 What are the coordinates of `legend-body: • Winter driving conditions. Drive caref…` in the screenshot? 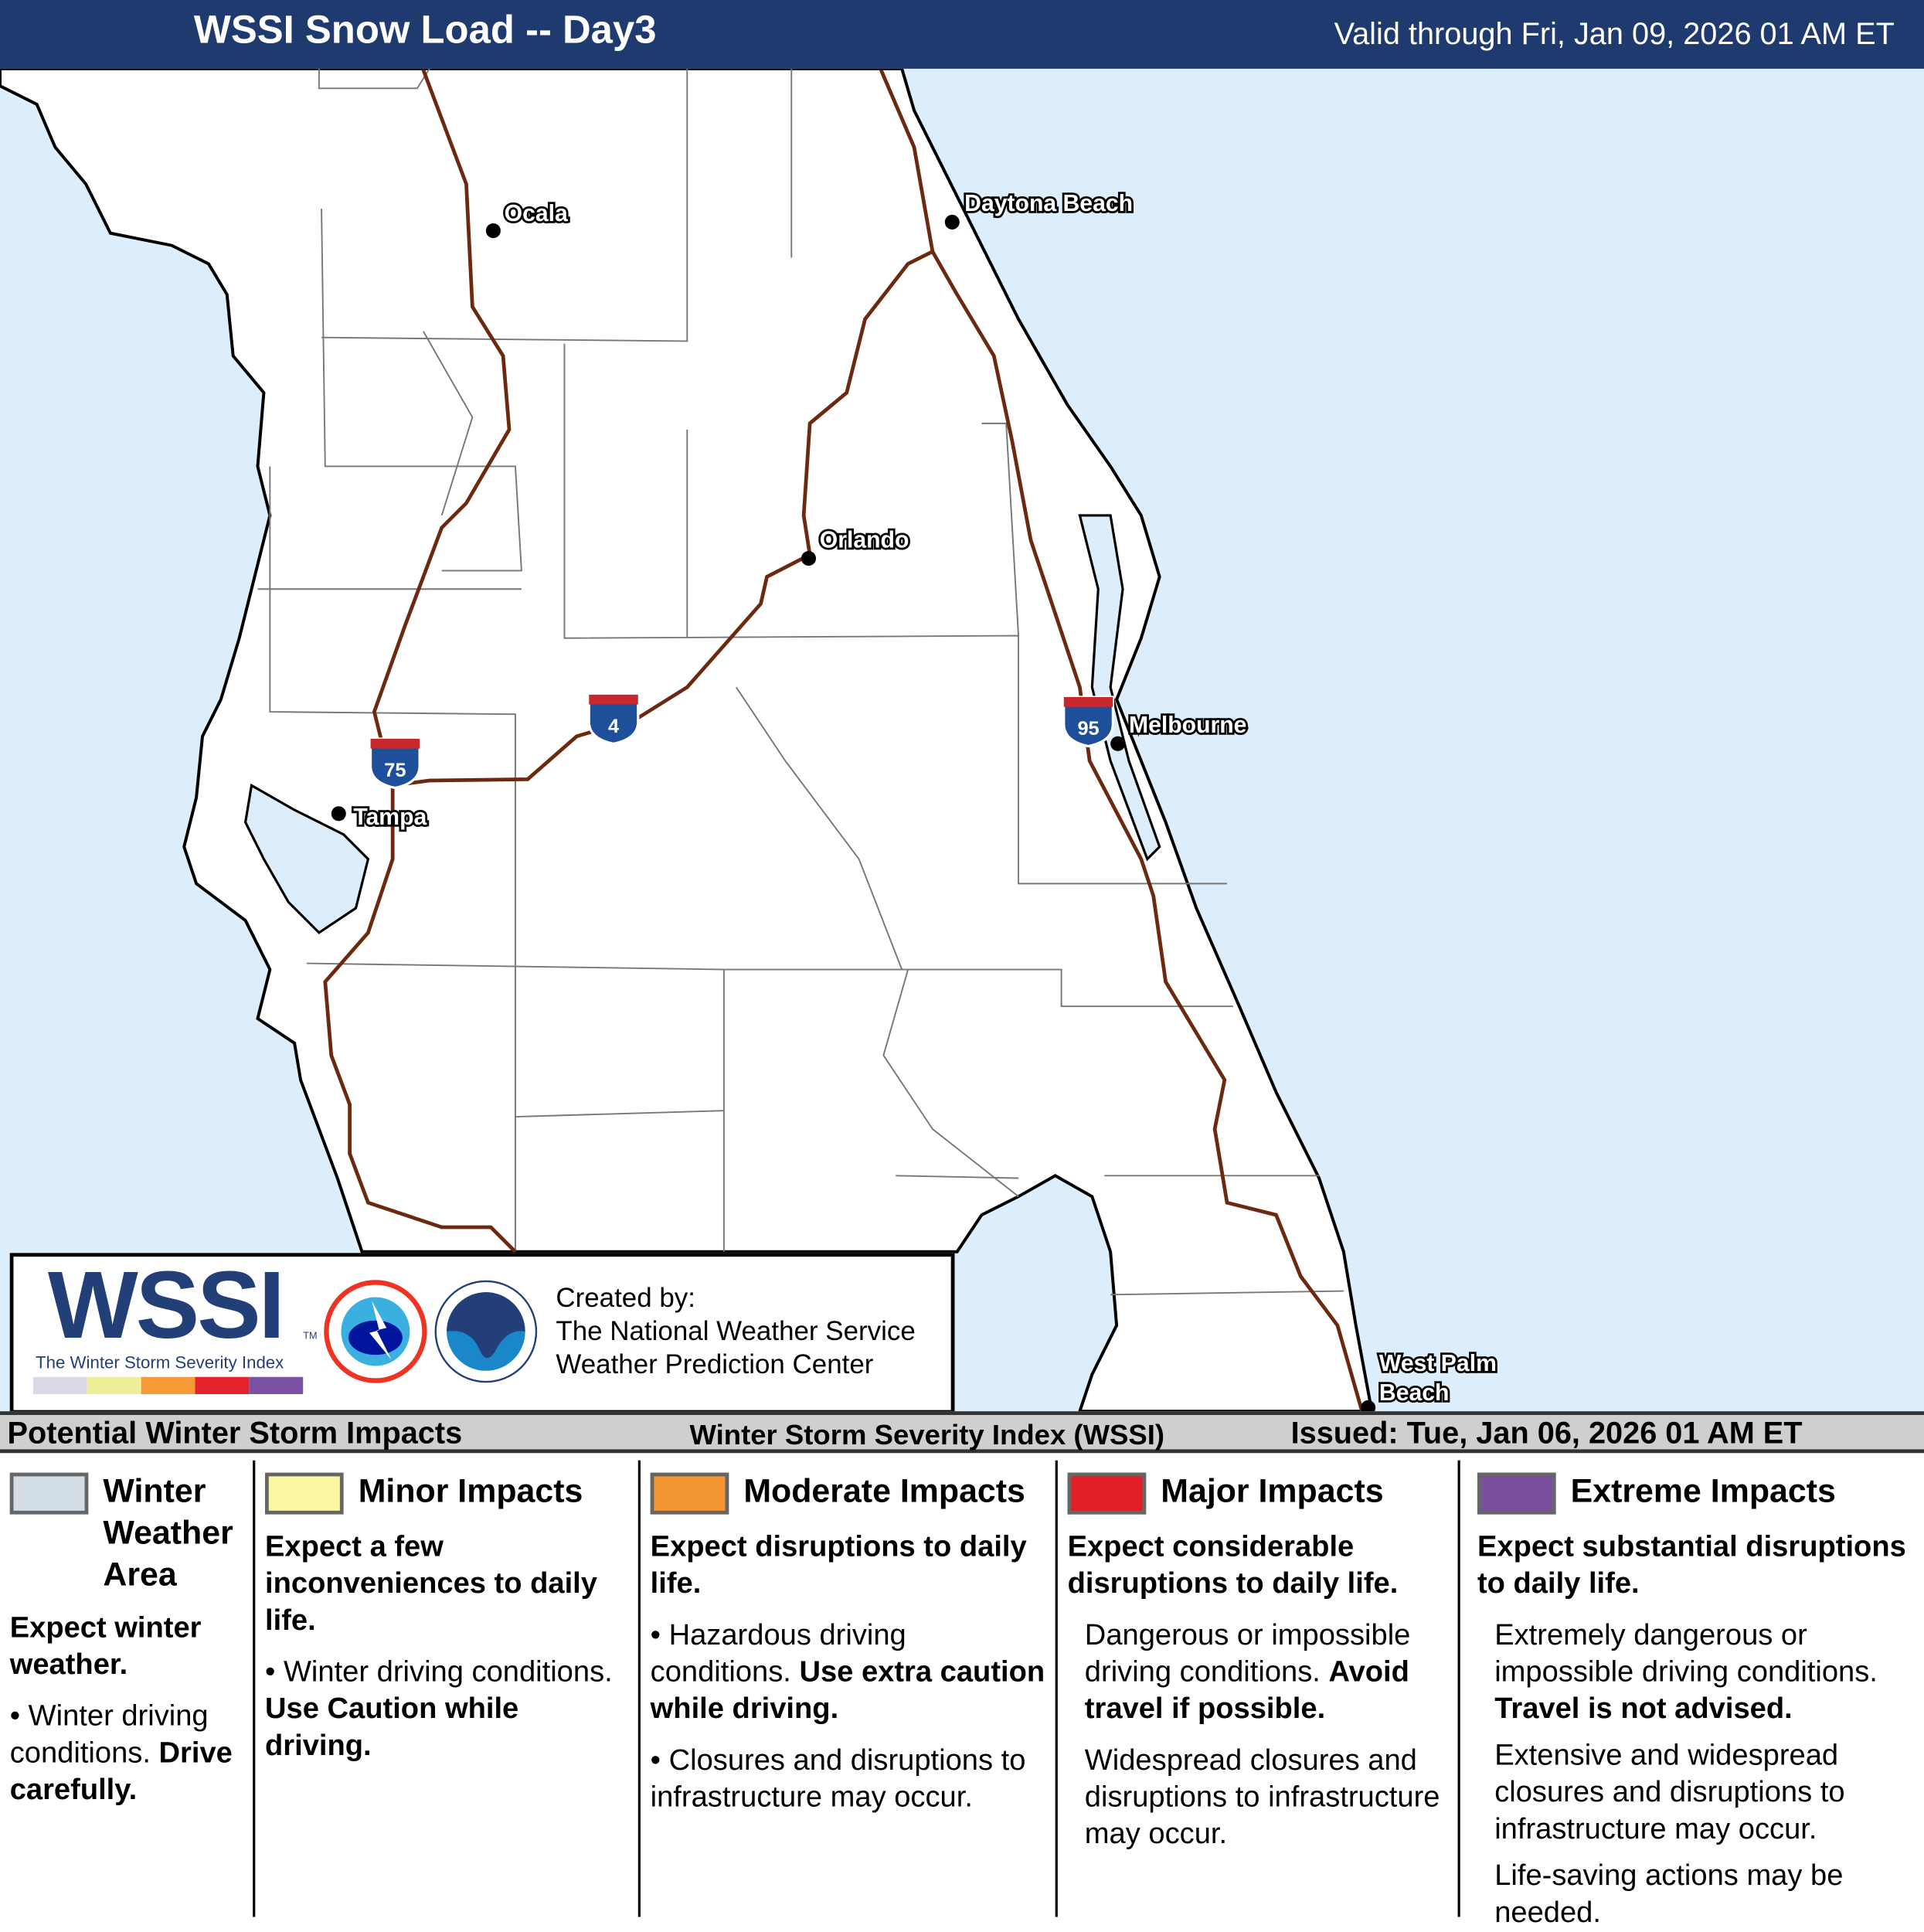 It's located at (121, 1753).